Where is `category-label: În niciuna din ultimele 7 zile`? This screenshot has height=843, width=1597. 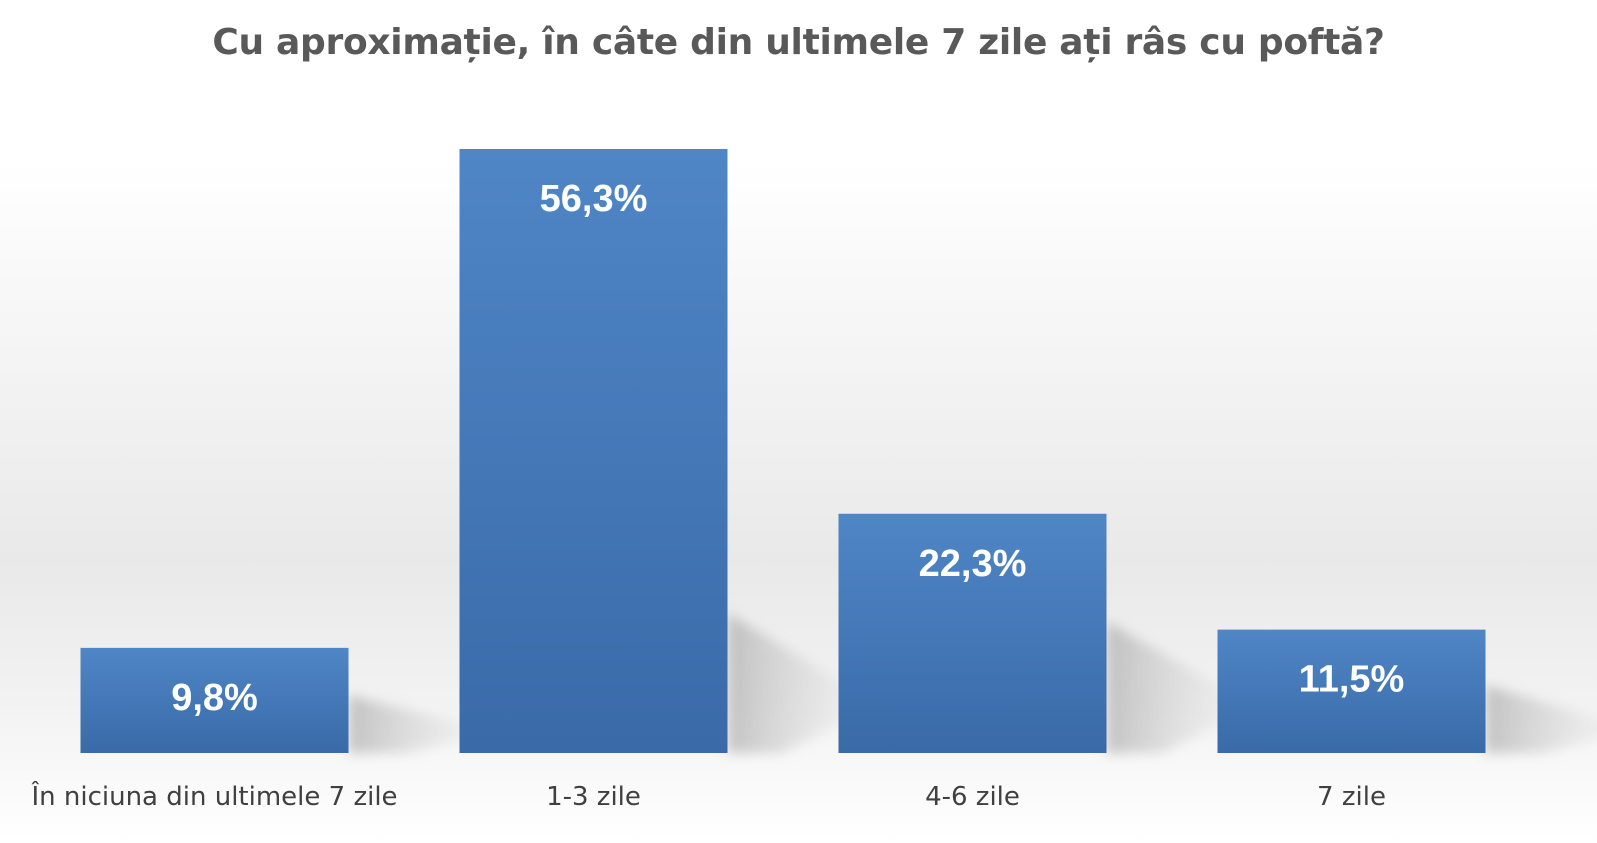
category-label: În niciuna din ultimele 7 zile is located at coordinates (213, 796).